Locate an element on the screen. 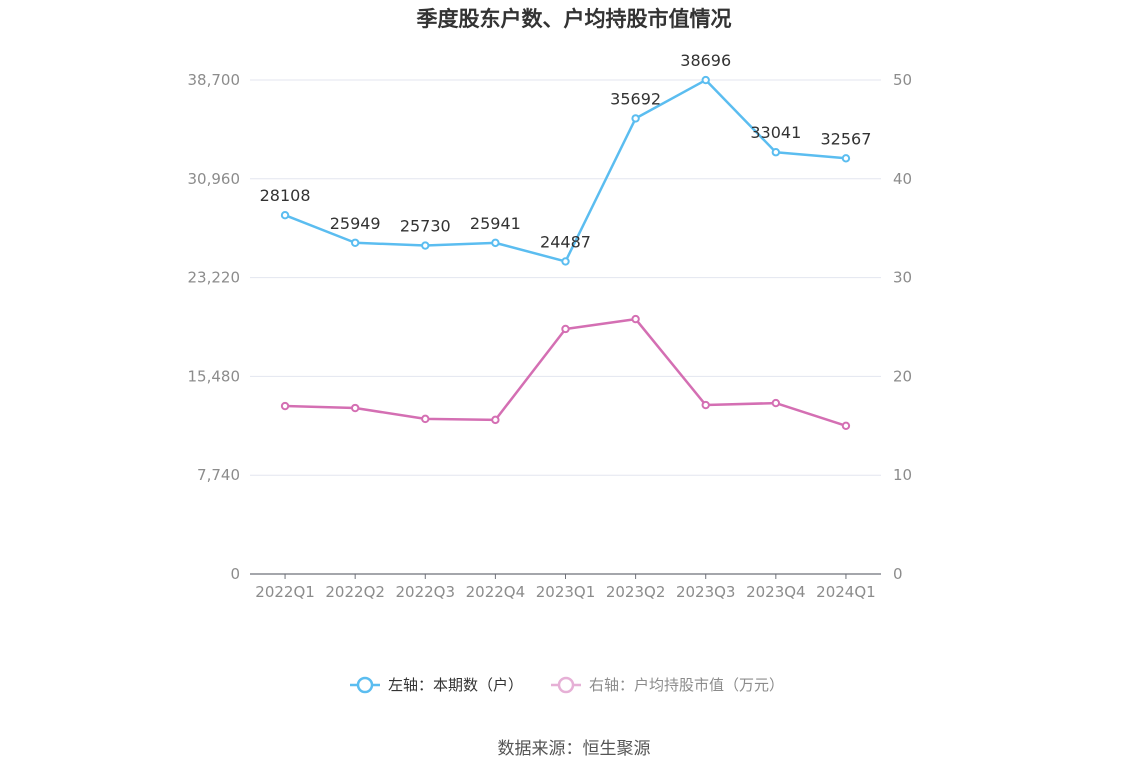  right-tick-label: 20 is located at coordinates (902, 376).